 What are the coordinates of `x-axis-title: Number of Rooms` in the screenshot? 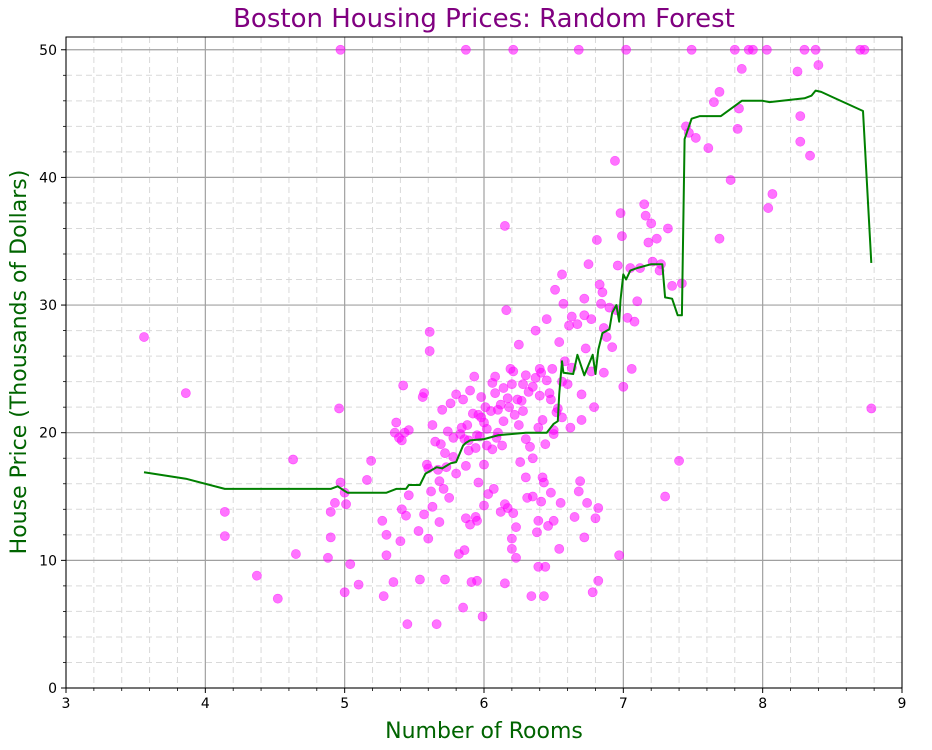 It's located at (484, 731).